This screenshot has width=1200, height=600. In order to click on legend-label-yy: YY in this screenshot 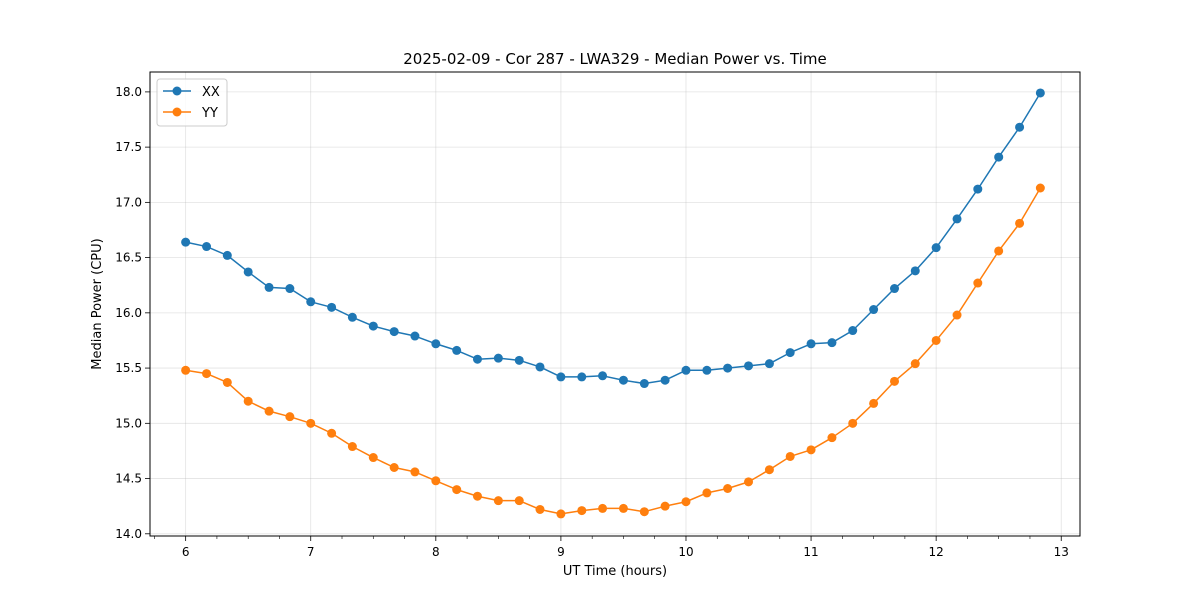, I will do `click(209, 113)`.